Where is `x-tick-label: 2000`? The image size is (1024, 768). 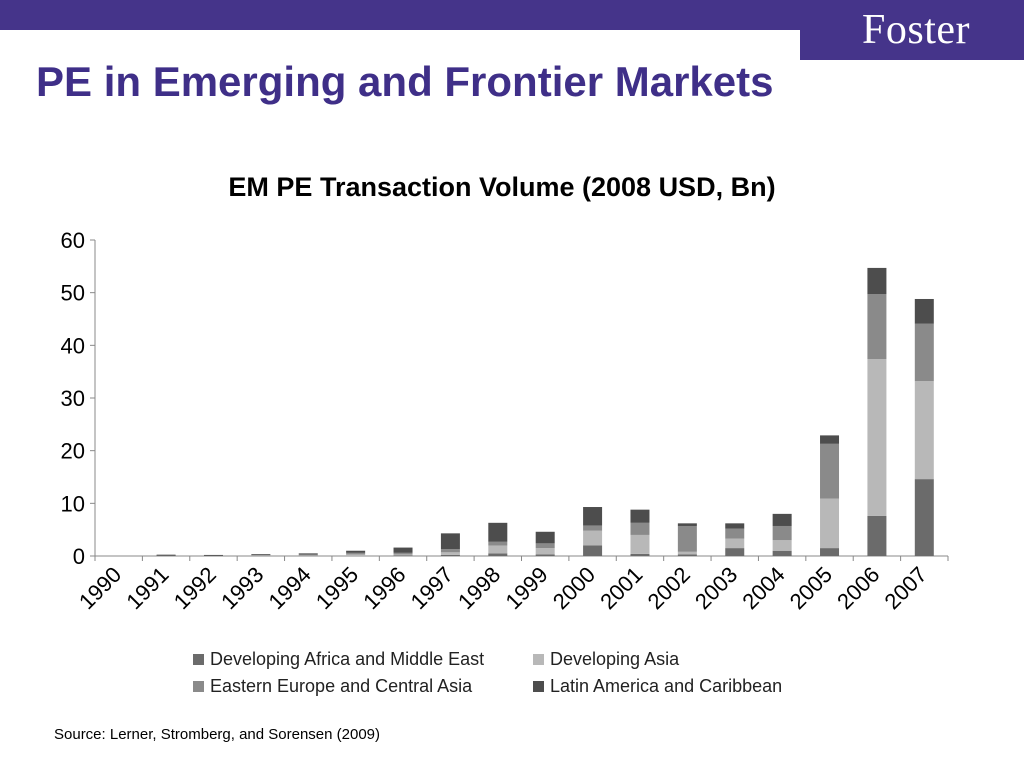
x-tick-label: 2000 is located at coordinates (574, 588).